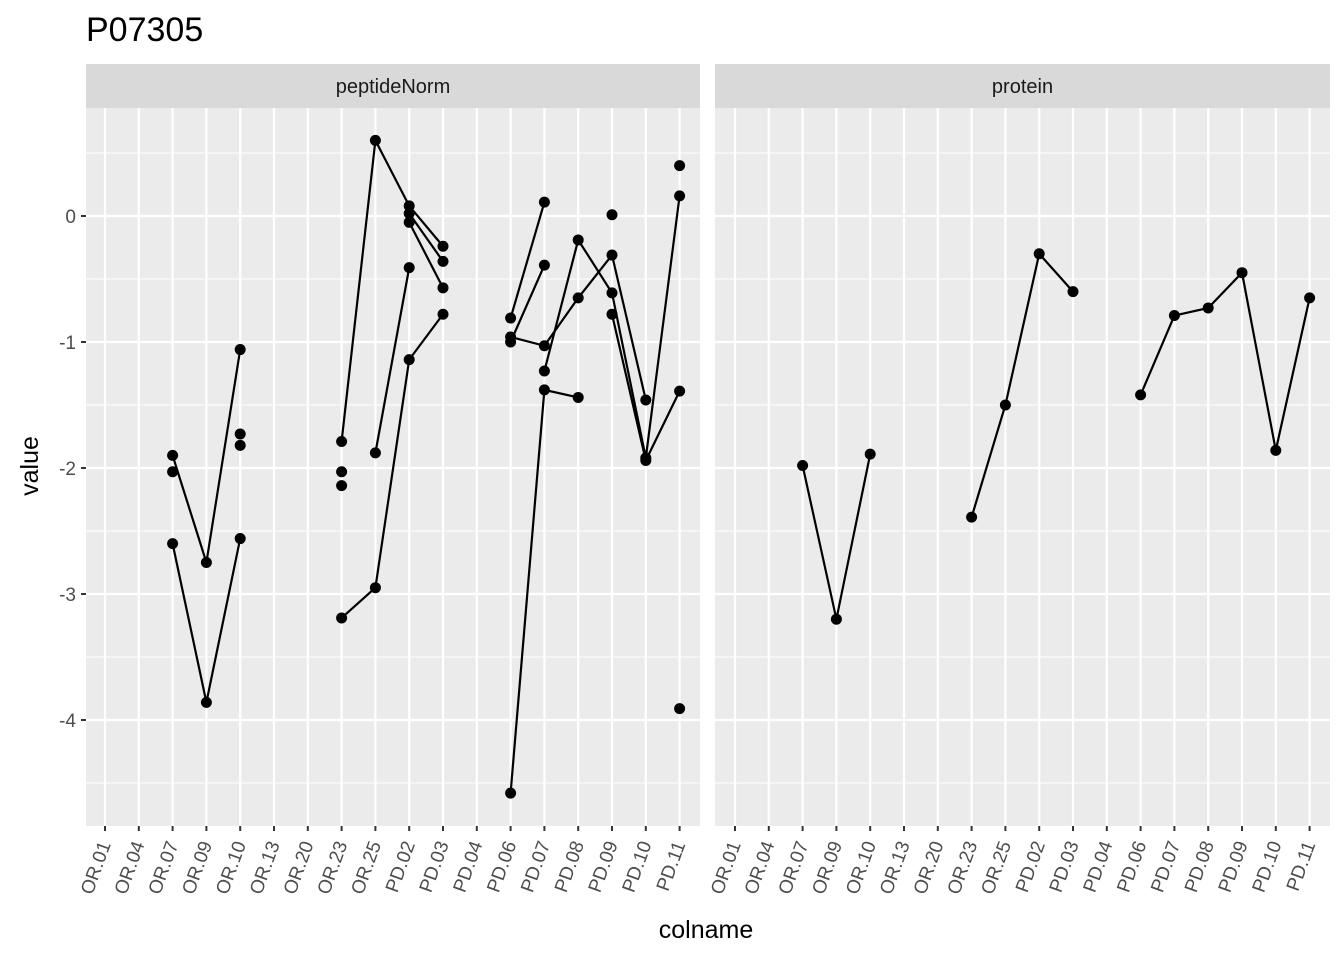  What do you see at coordinates (536, 867) in the screenshot?
I see `x-tick-label: PD.07` at bounding box center [536, 867].